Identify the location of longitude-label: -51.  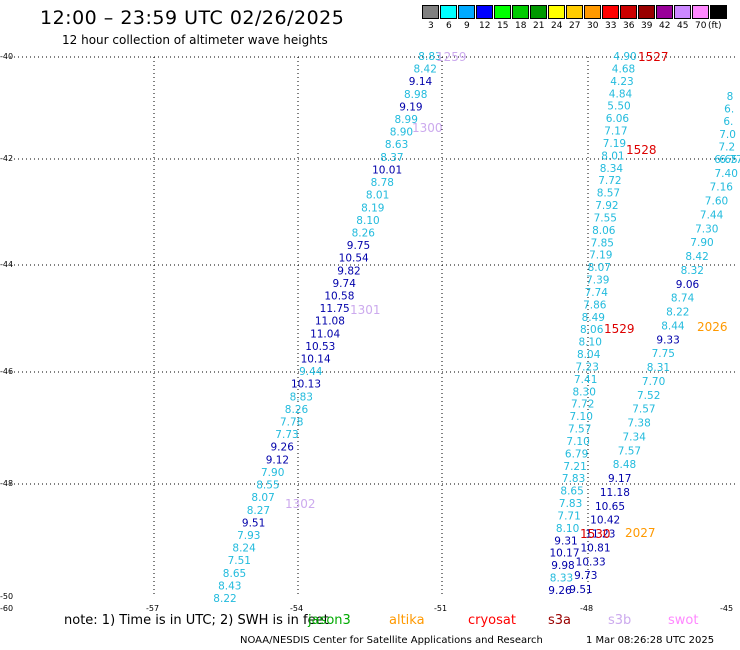
(441, 608).